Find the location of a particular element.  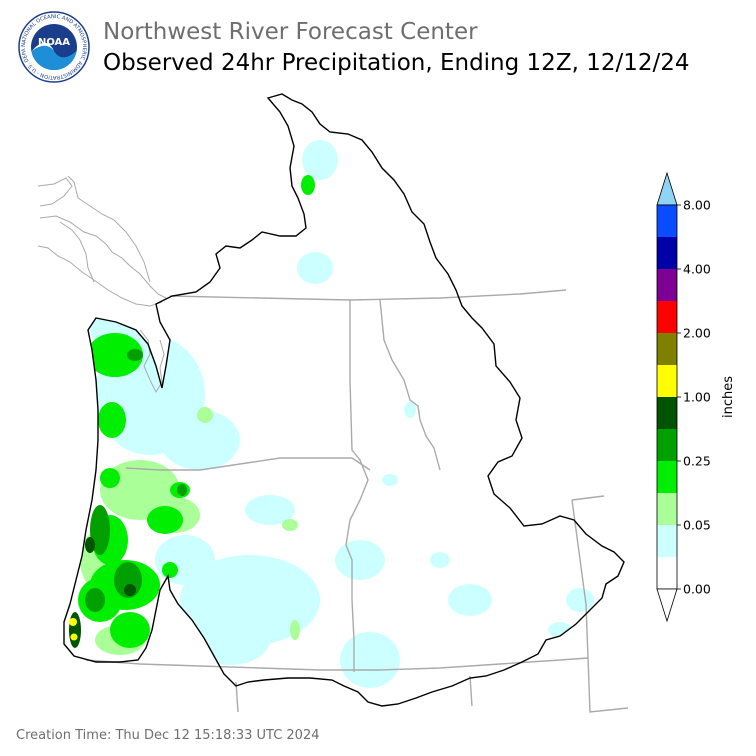

colorbar-tick-label: 0.00 is located at coordinates (697, 589).